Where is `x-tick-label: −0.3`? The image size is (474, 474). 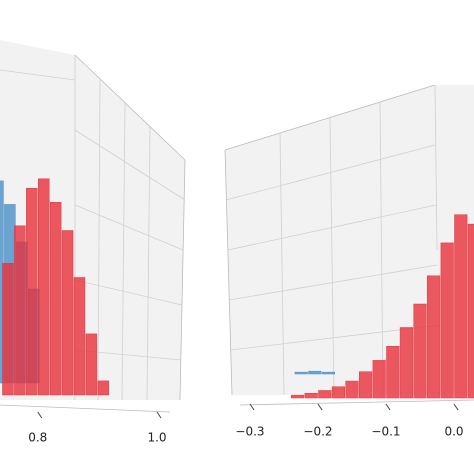
x-tick-label: −0.3 is located at coordinates (249, 432).